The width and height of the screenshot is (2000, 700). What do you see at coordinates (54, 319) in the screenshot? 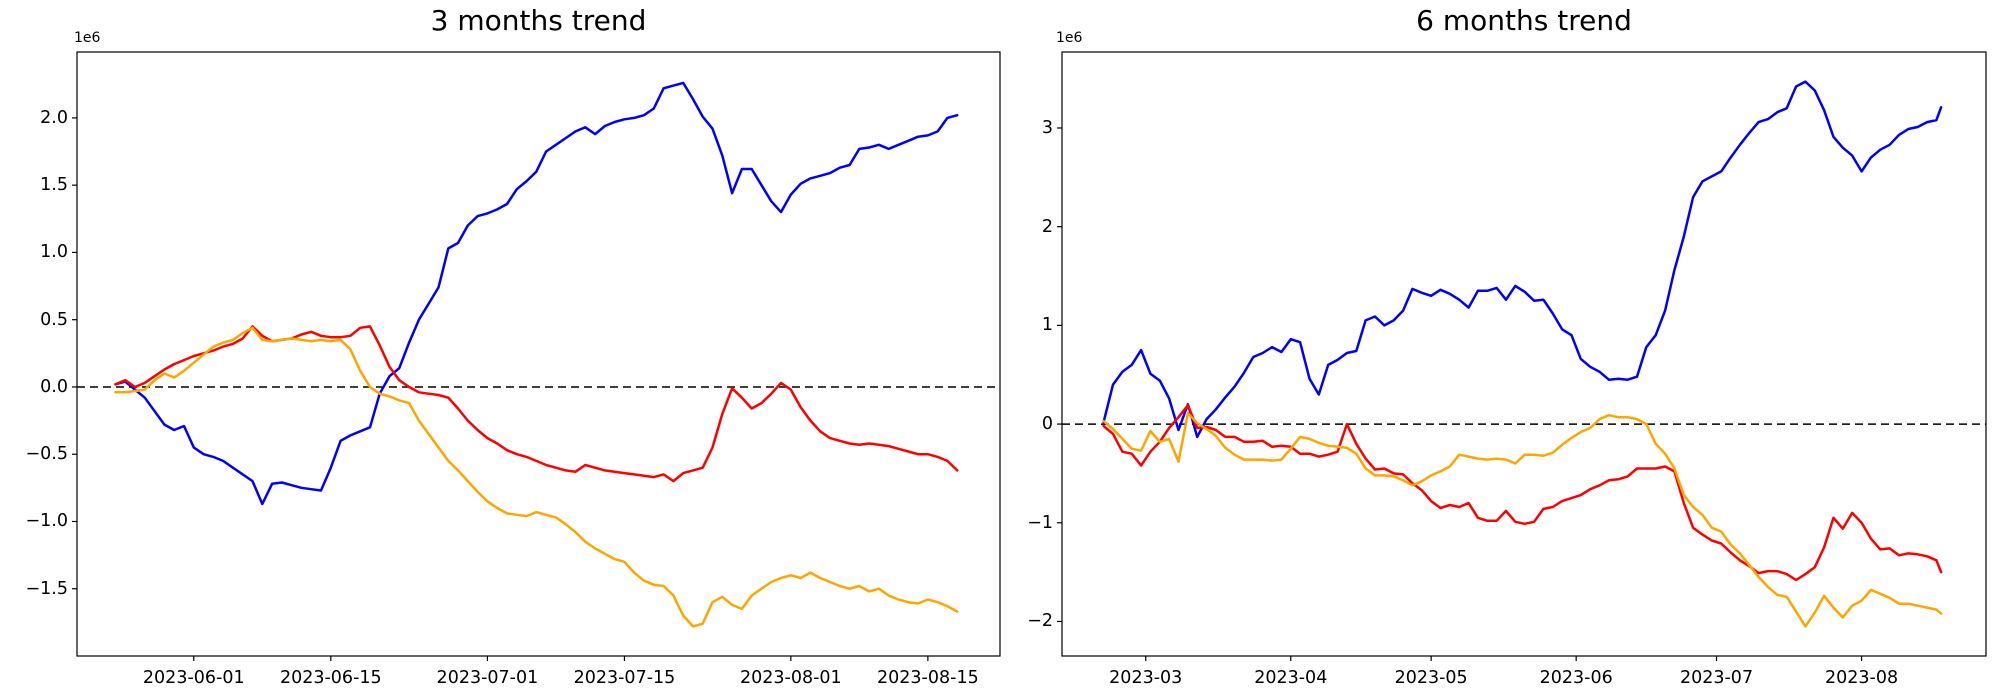
I see `y-tick-label: 0.5` at bounding box center [54, 319].